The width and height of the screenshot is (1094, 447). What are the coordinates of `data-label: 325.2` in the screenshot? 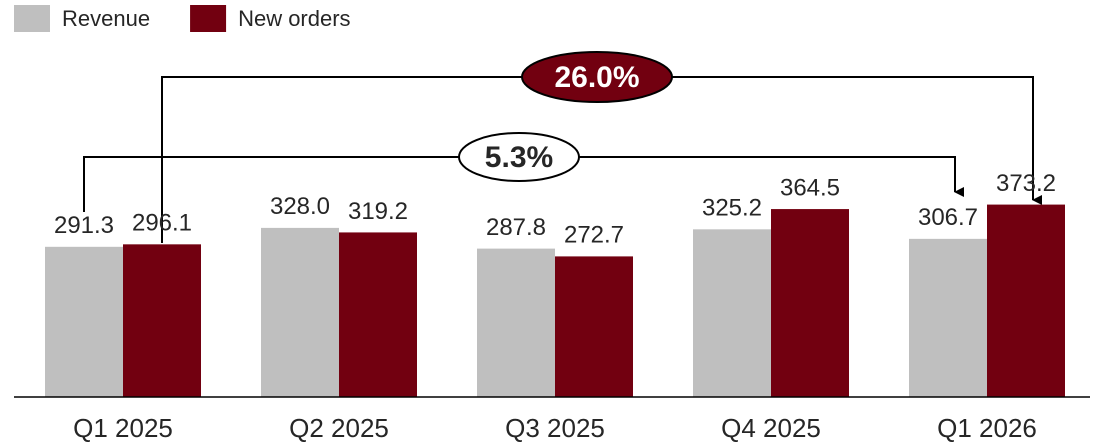 It's located at (732, 208).